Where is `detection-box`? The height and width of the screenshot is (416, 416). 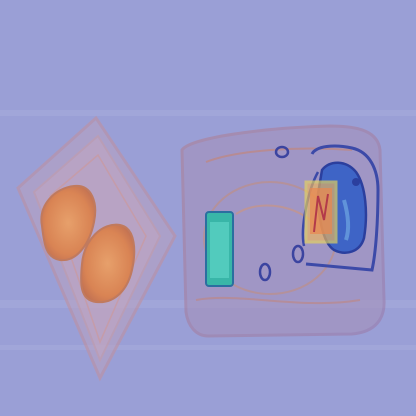 detection-box is located at coordinates (321, 212).